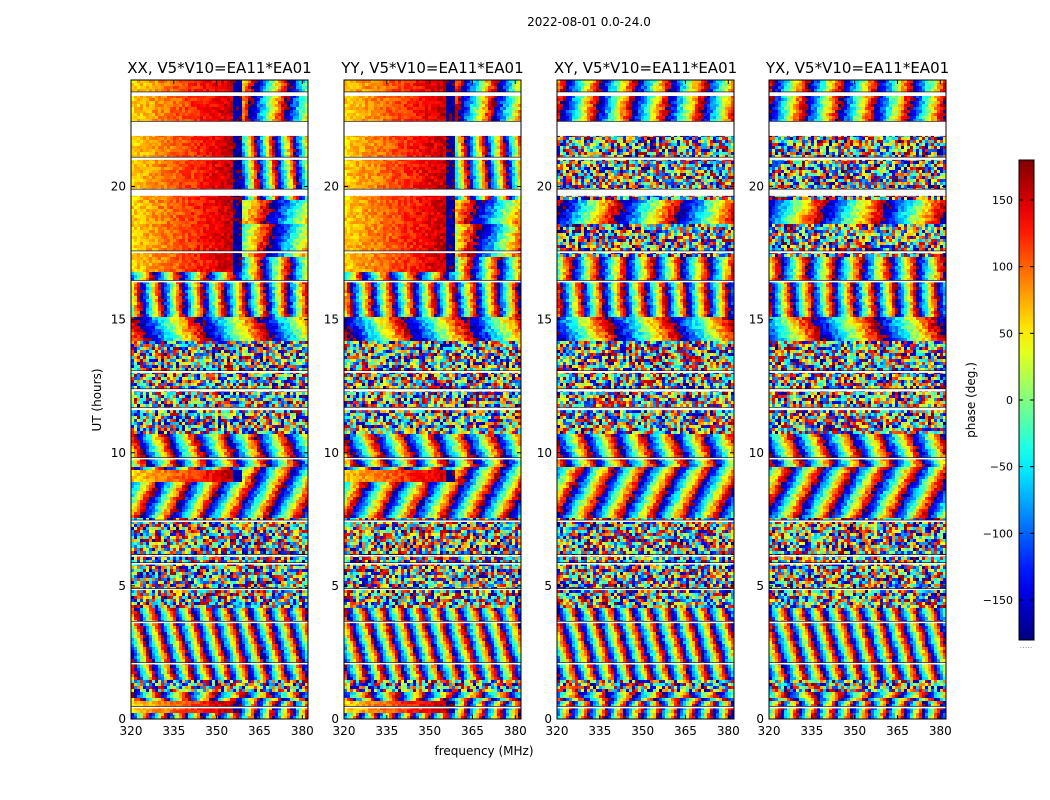 The width and height of the screenshot is (1050, 800). What do you see at coordinates (857, 399) in the screenshot?
I see `panel-yx-raster` at bounding box center [857, 399].